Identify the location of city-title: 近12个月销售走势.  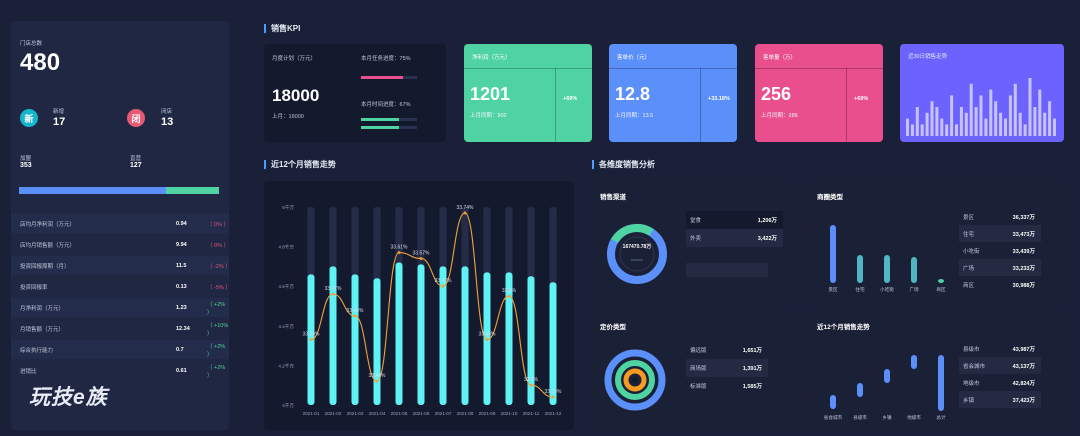
(843, 327).